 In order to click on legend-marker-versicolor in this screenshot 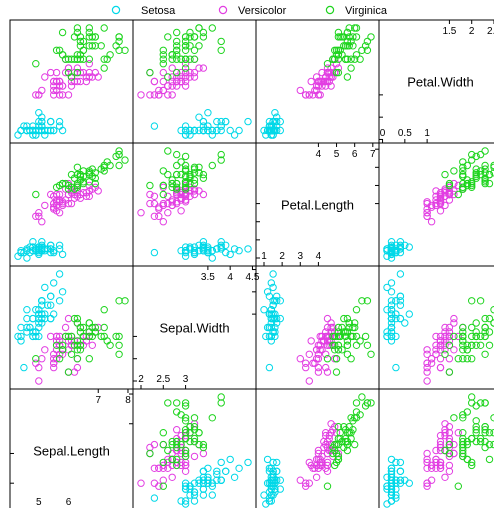, I will do `click(223, 10)`.